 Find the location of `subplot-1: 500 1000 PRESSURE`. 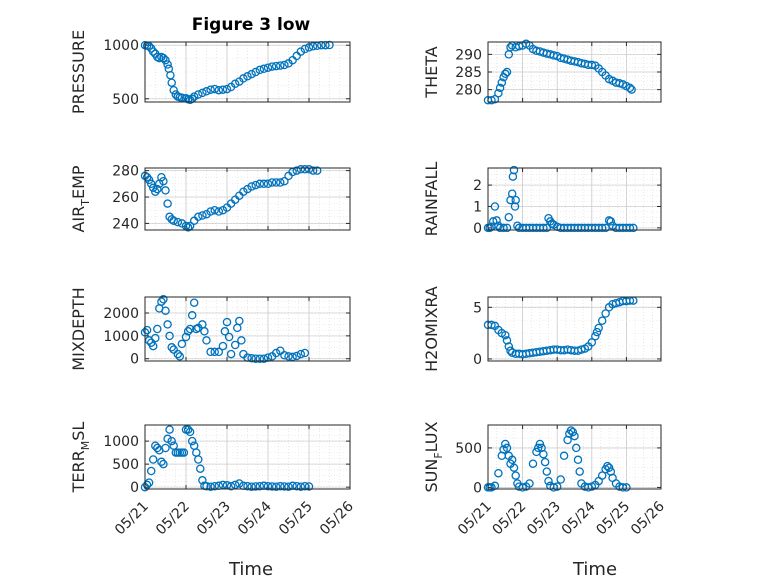

subplot-1: 500 1000 PRESSURE is located at coordinates (210, 72).